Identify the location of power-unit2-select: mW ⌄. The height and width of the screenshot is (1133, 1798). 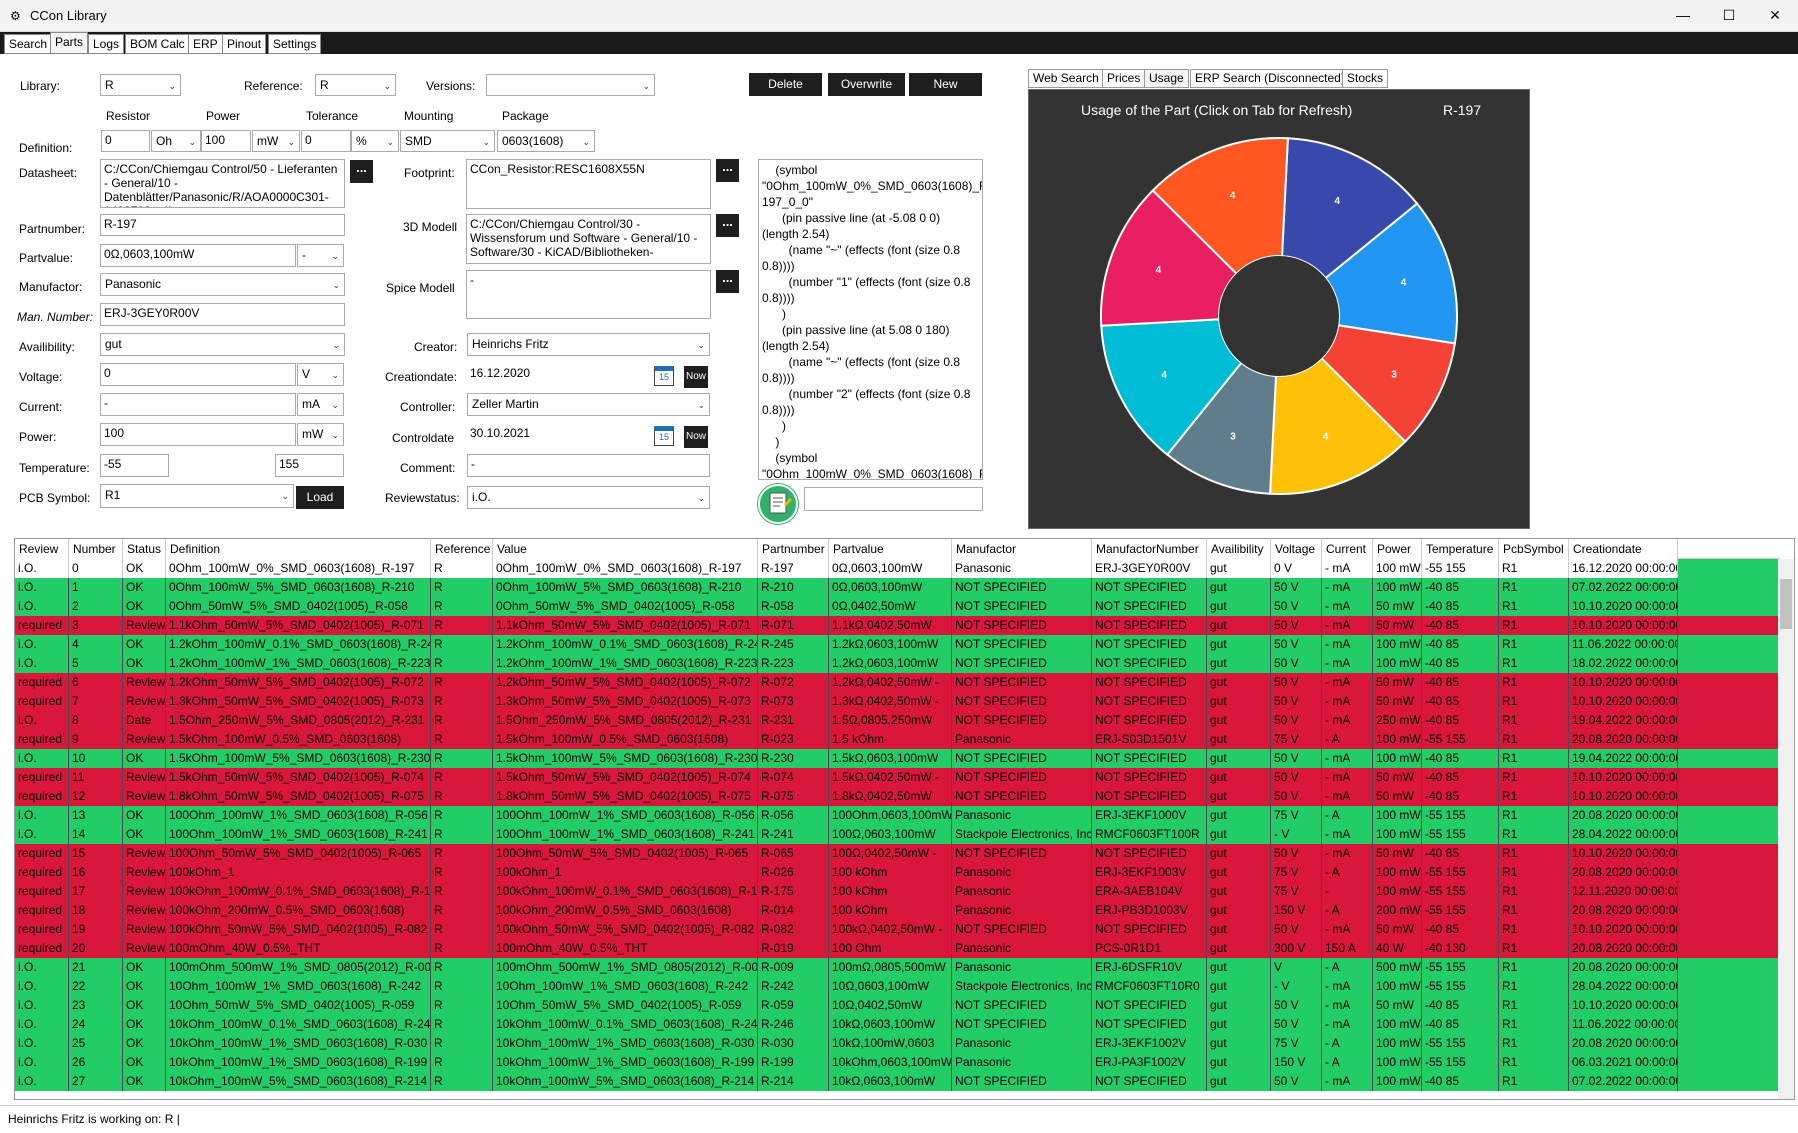
(320, 434).